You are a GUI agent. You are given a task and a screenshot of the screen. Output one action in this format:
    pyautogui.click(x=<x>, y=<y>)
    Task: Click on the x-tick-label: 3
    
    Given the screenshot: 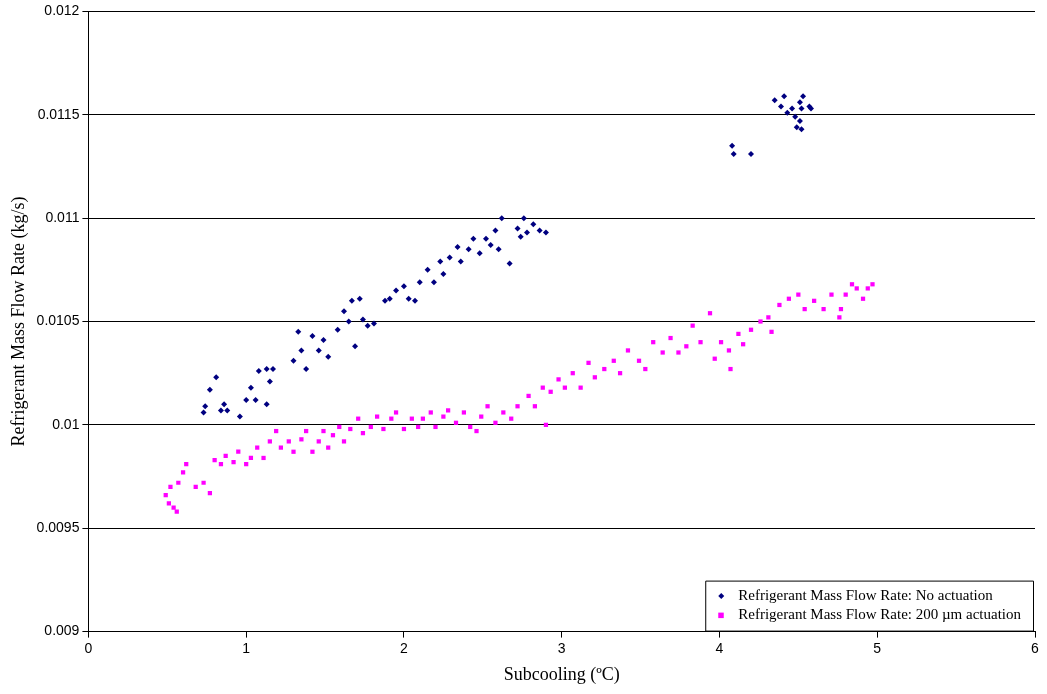 What is the action you would take?
    pyautogui.click(x=561, y=647)
    